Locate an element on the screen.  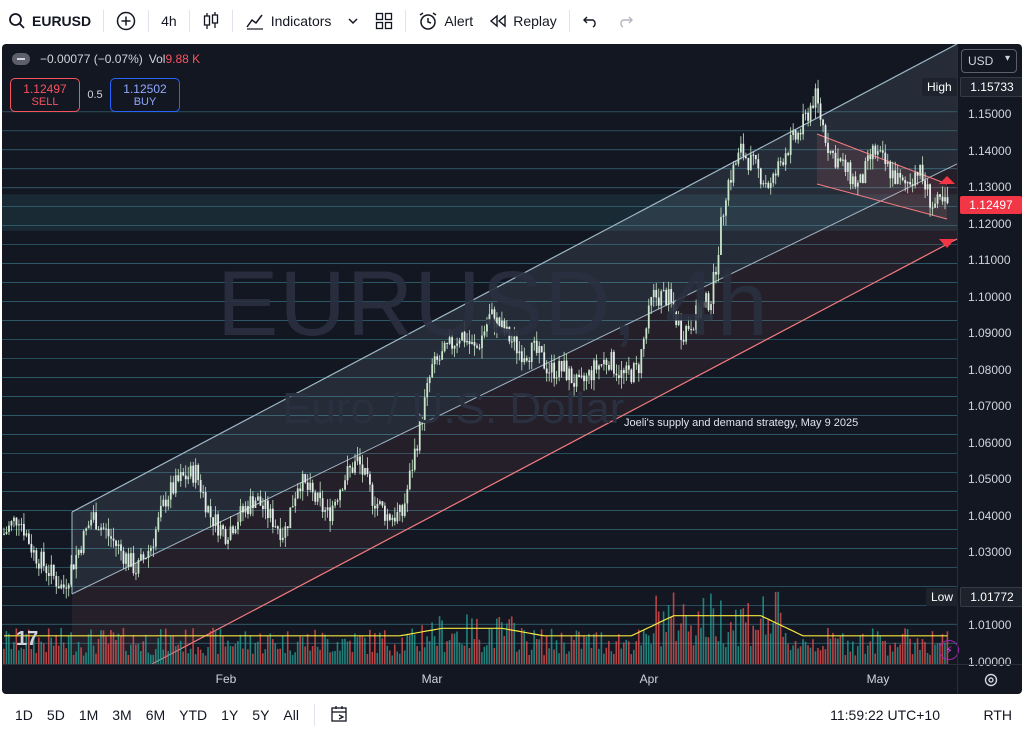
range-6m-button: 6M is located at coordinates (155, 715).